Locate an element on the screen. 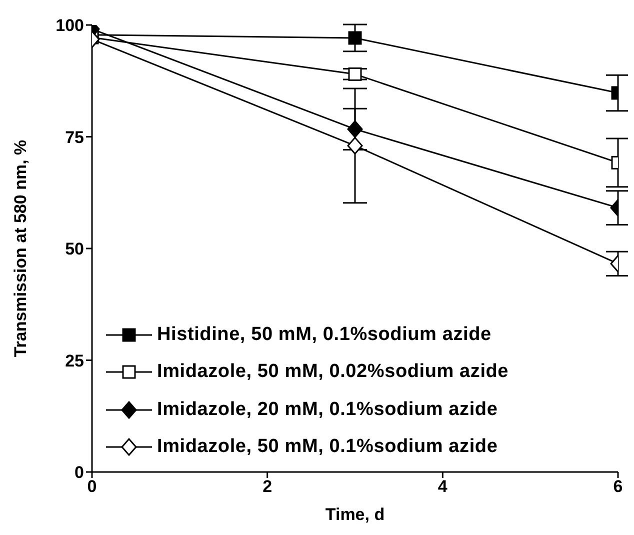 This screenshot has width=634, height=535. y-tick-label: 25 is located at coordinates (74, 360).